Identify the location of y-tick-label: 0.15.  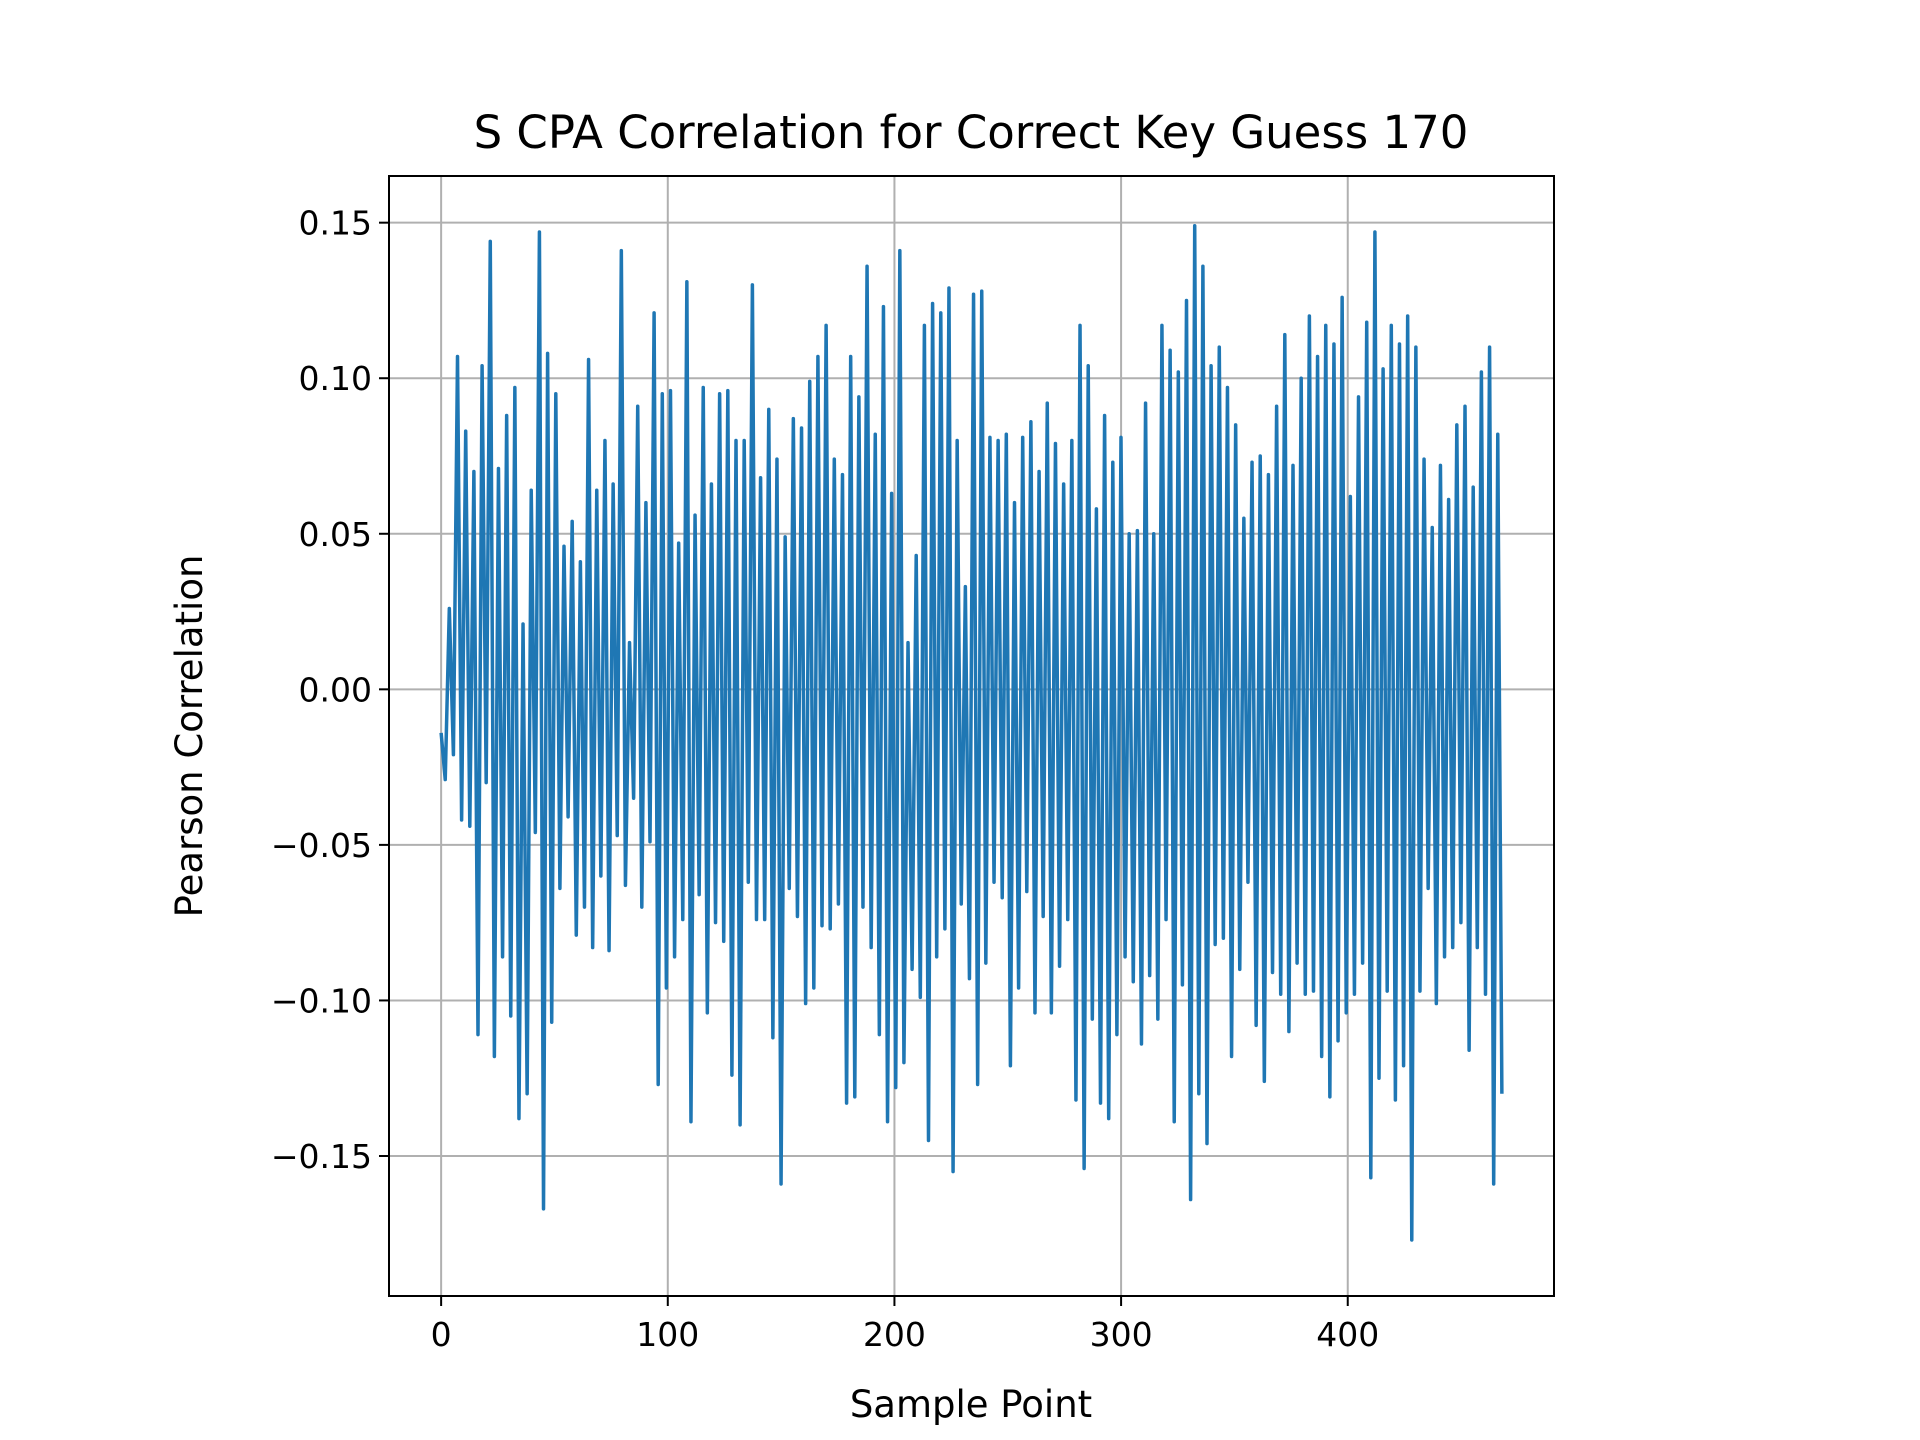
(335, 223).